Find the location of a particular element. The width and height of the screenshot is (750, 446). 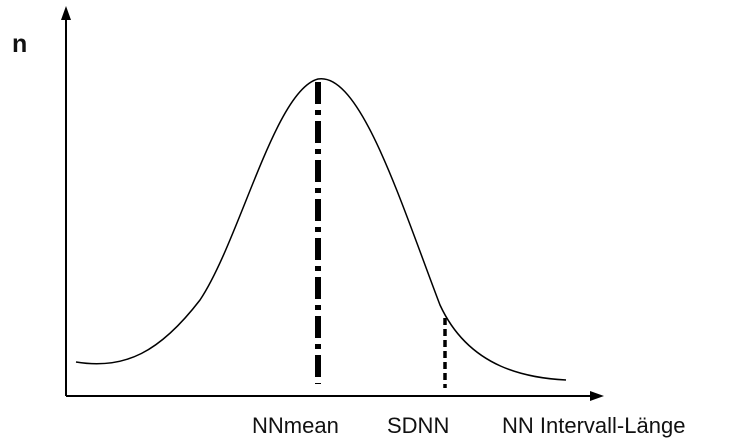

x-axis-label: NN Intervall-Länge is located at coordinates (593, 425).